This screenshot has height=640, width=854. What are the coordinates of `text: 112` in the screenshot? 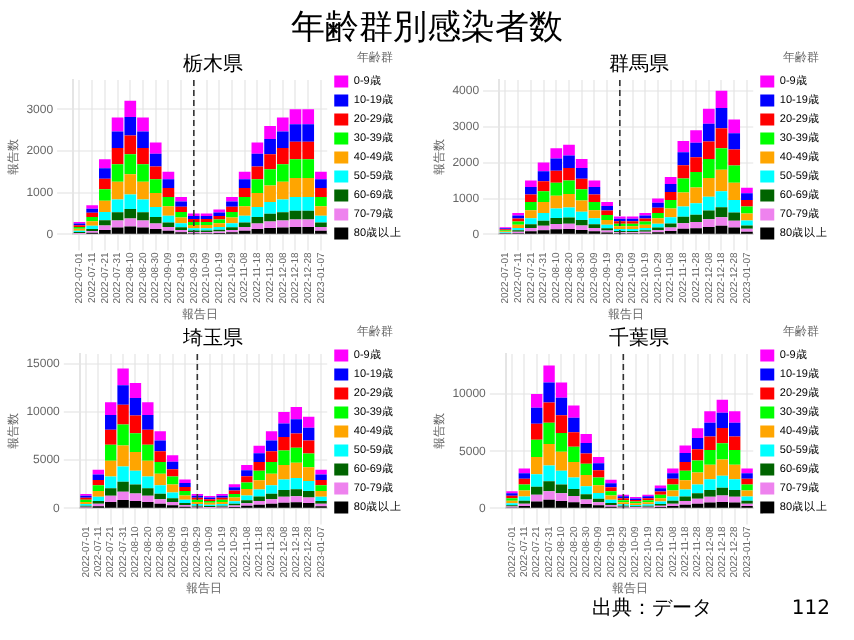 It's located at (810, 610).